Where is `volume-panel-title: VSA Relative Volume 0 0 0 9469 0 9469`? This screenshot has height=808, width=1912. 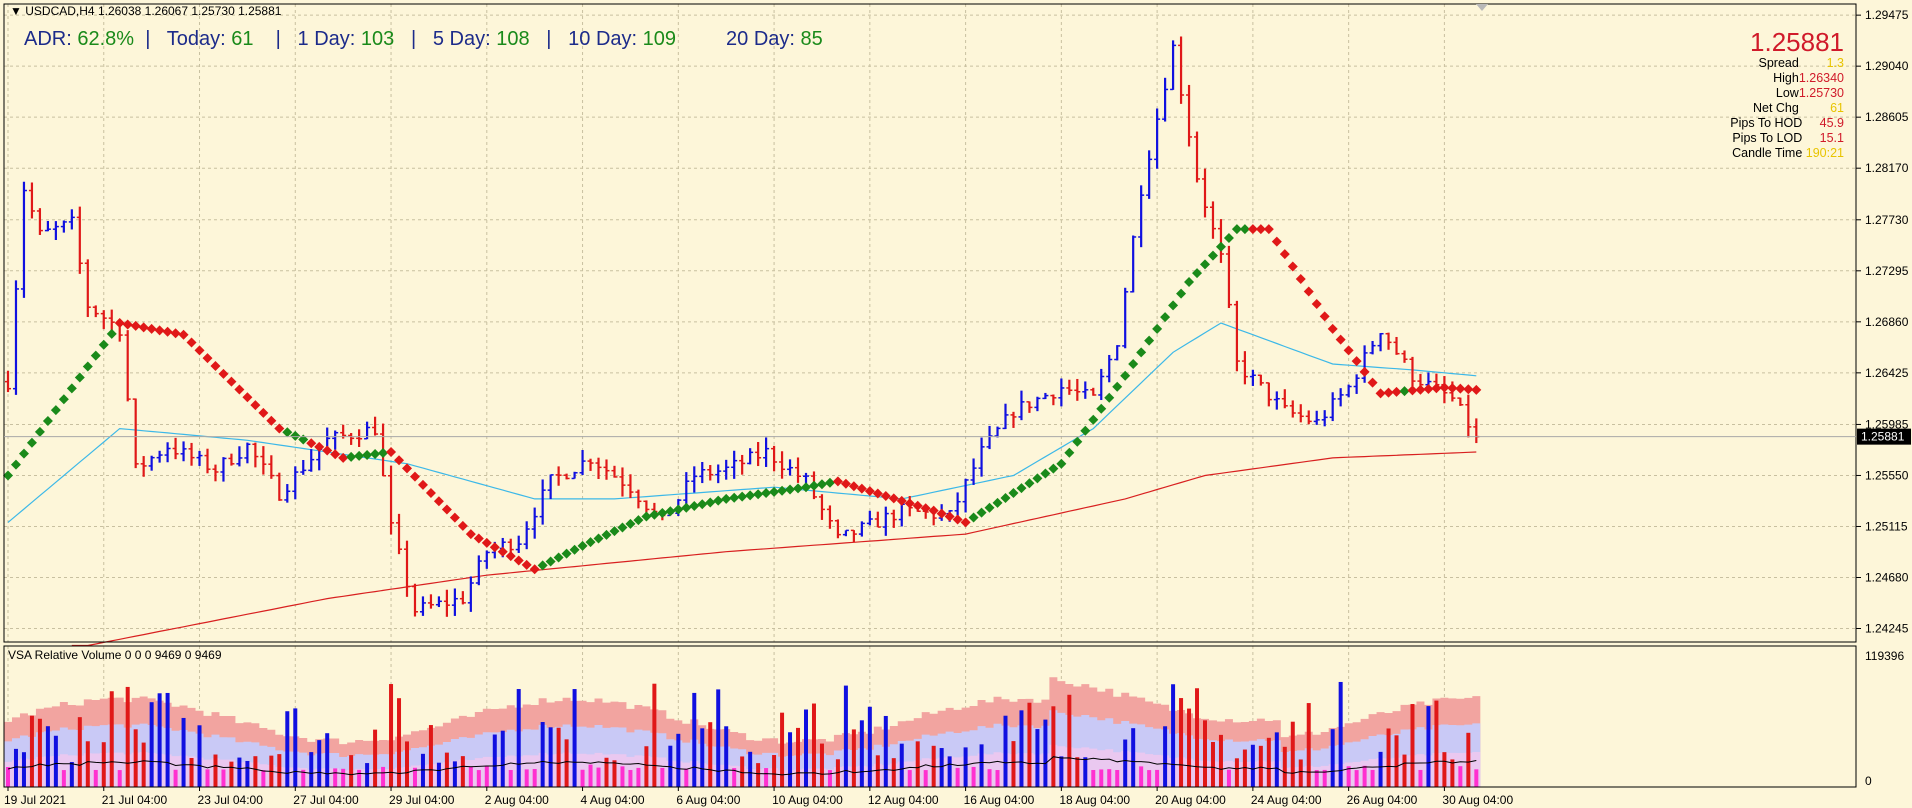
volume-panel-title: VSA Relative Volume 0 0 0 9469 0 9469 is located at coordinates (115, 655).